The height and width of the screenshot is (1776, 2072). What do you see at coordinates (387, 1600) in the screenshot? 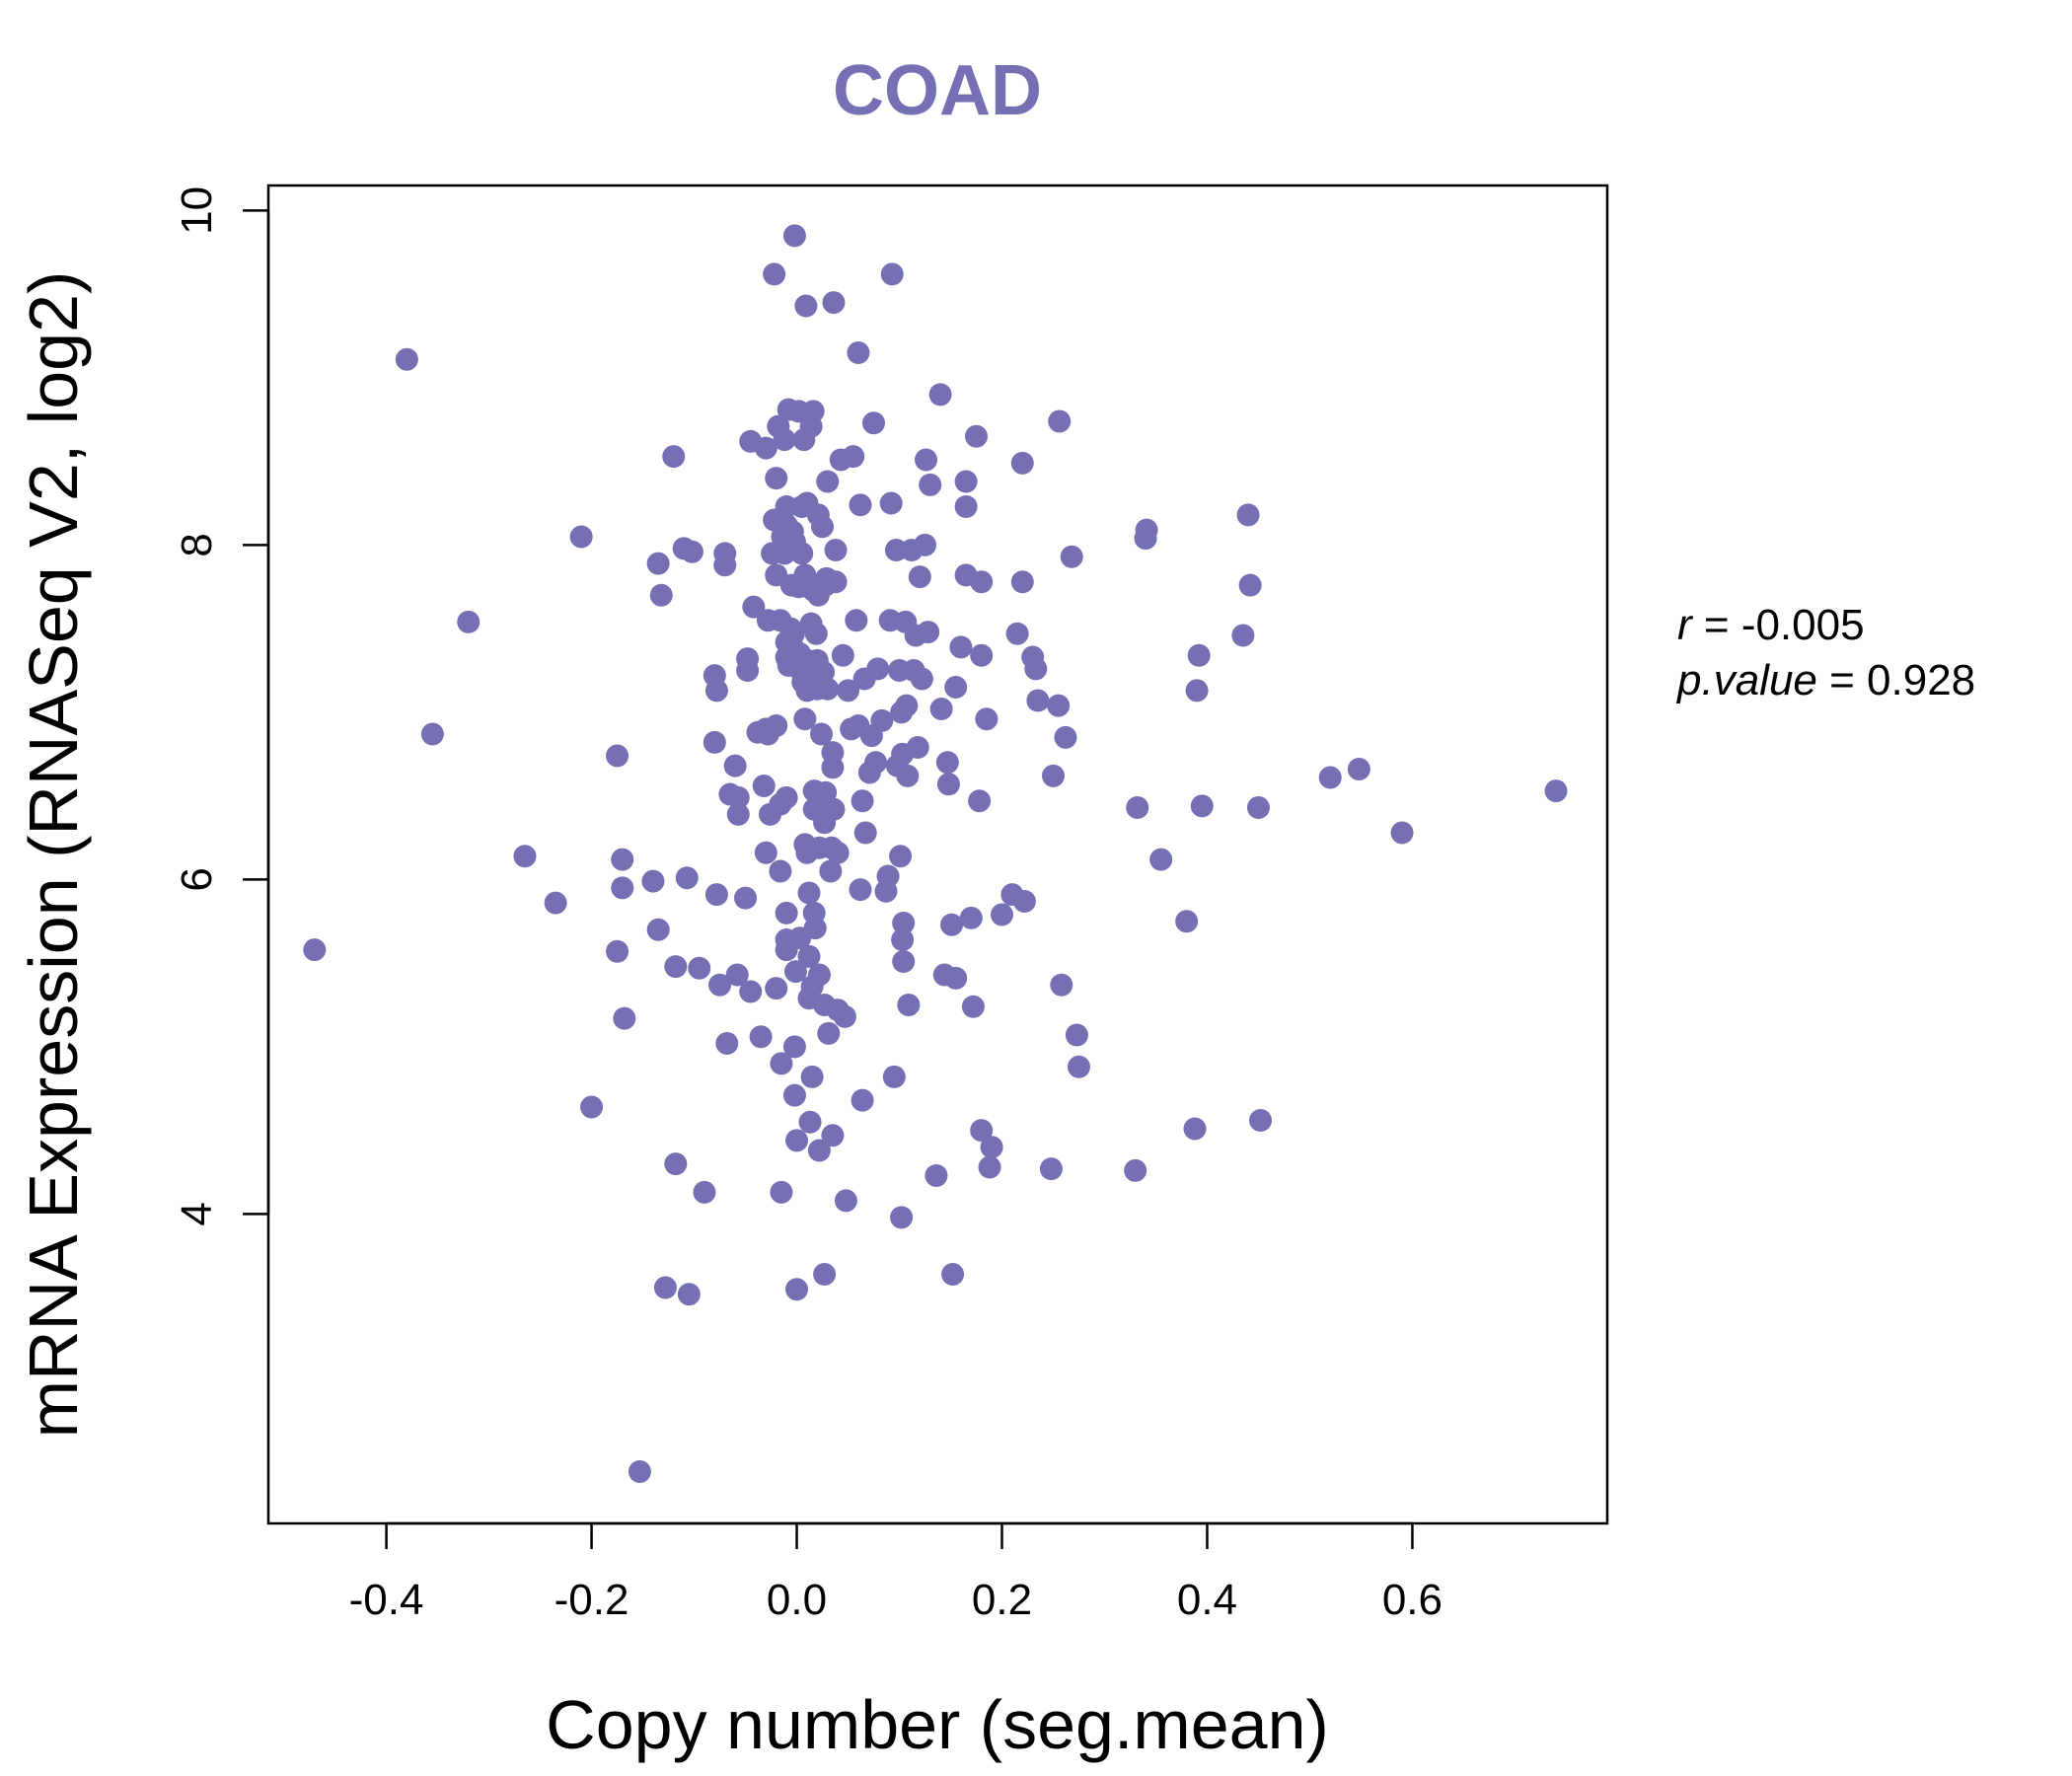
I see `x-tick-label: -0.4` at bounding box center [387, 1600].